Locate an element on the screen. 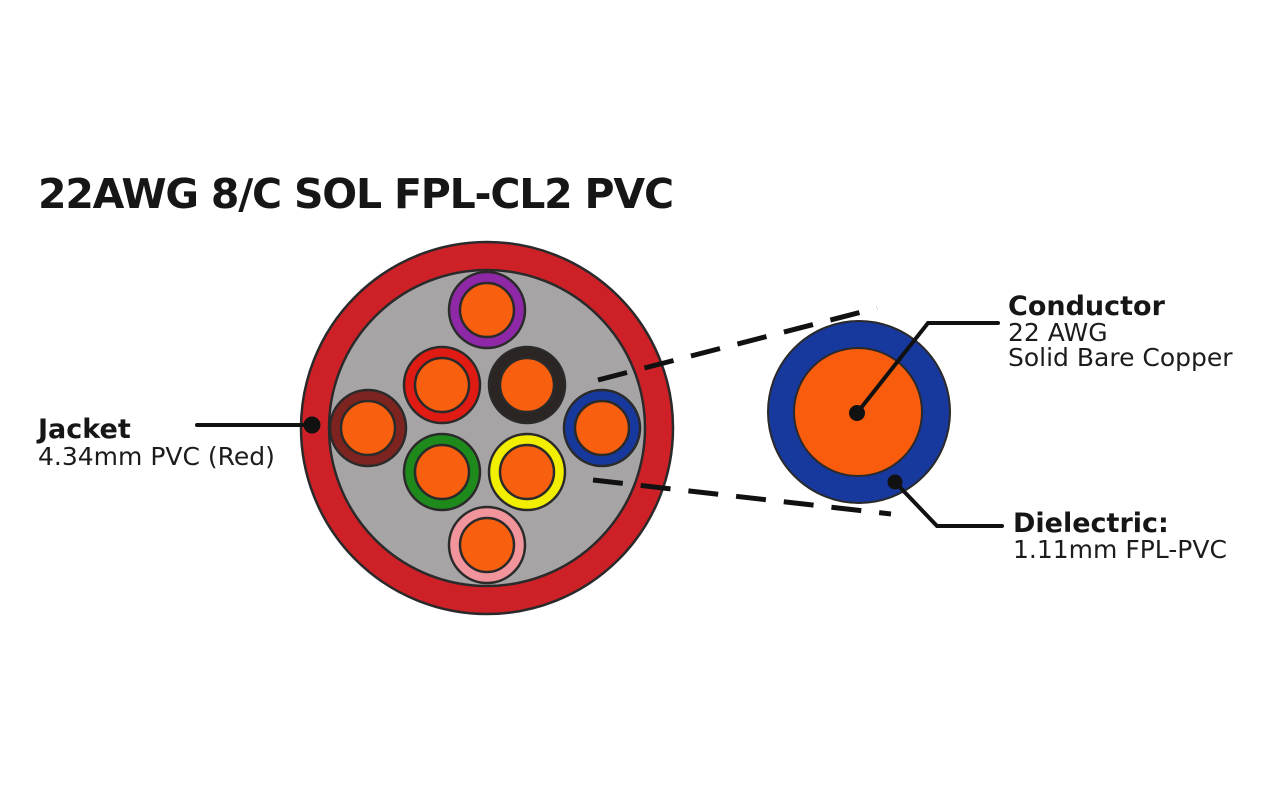 The width and height of the screenshot is (1280, 800). conductor-purple is located at coordinates (487, 310).